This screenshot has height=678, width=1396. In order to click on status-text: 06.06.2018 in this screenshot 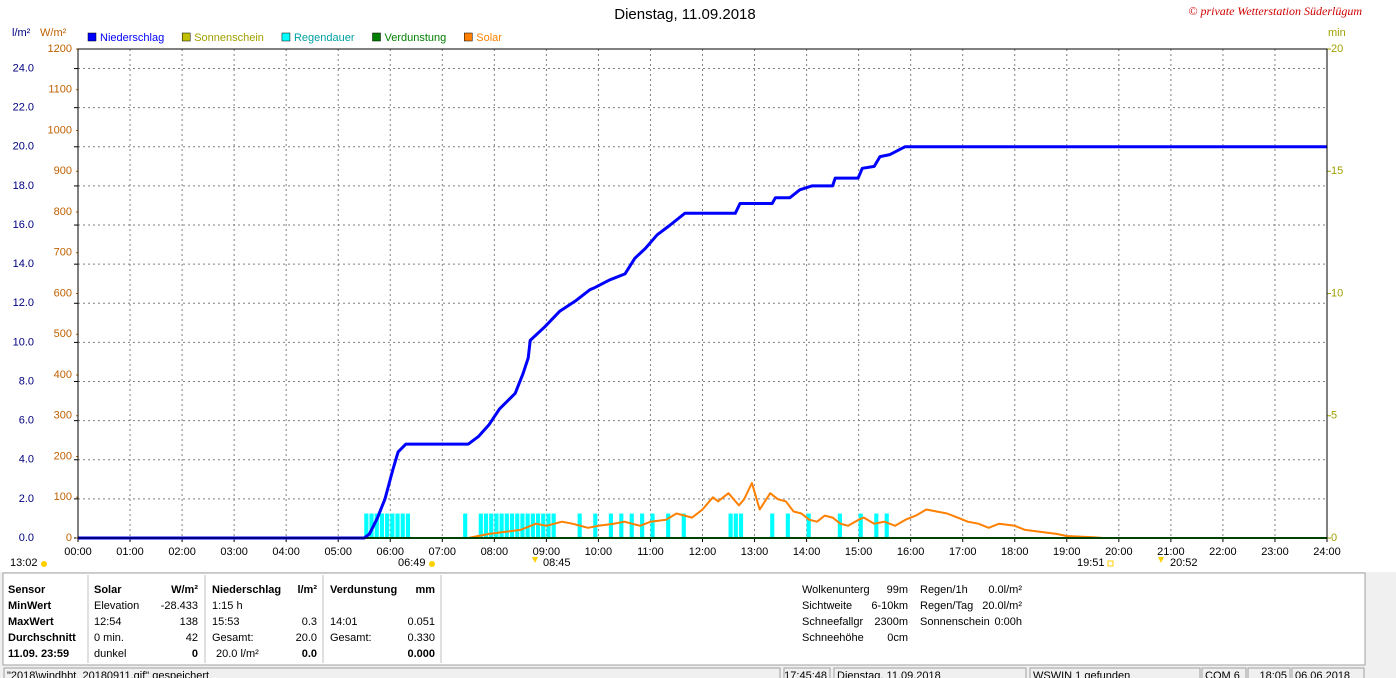, I will do `click(1322, 674)`.